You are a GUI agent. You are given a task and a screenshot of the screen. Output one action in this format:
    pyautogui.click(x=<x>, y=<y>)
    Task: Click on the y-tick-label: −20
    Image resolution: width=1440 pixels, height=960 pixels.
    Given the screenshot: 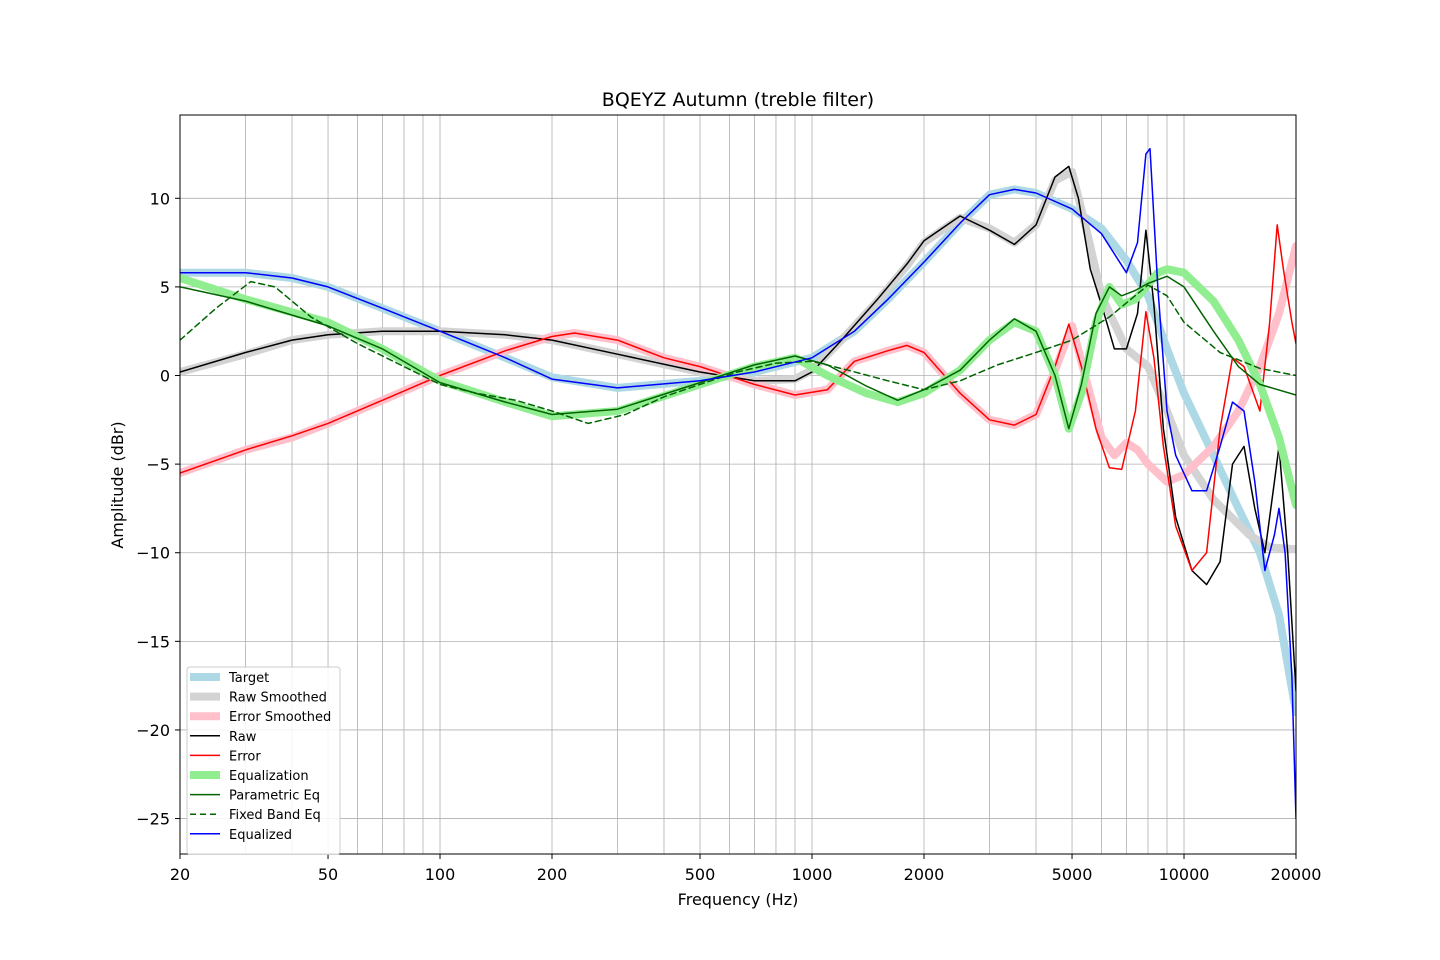 What is the action you would take?
    pyautogui.click(x=153, y=730)
    